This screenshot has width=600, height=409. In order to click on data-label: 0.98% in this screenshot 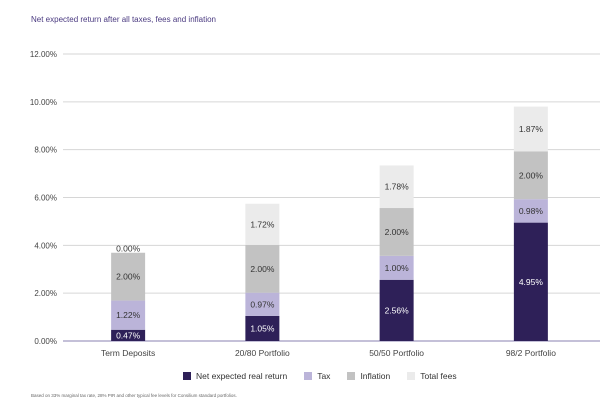, I will do `click(531, 211)`.